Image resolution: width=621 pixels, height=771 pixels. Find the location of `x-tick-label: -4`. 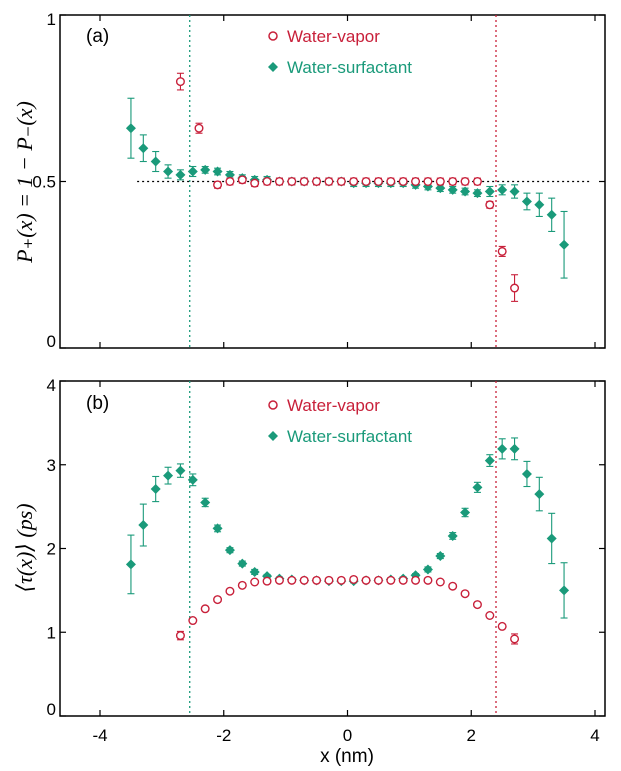

x-tick-label: -4 is located at coordinates (99, 735).